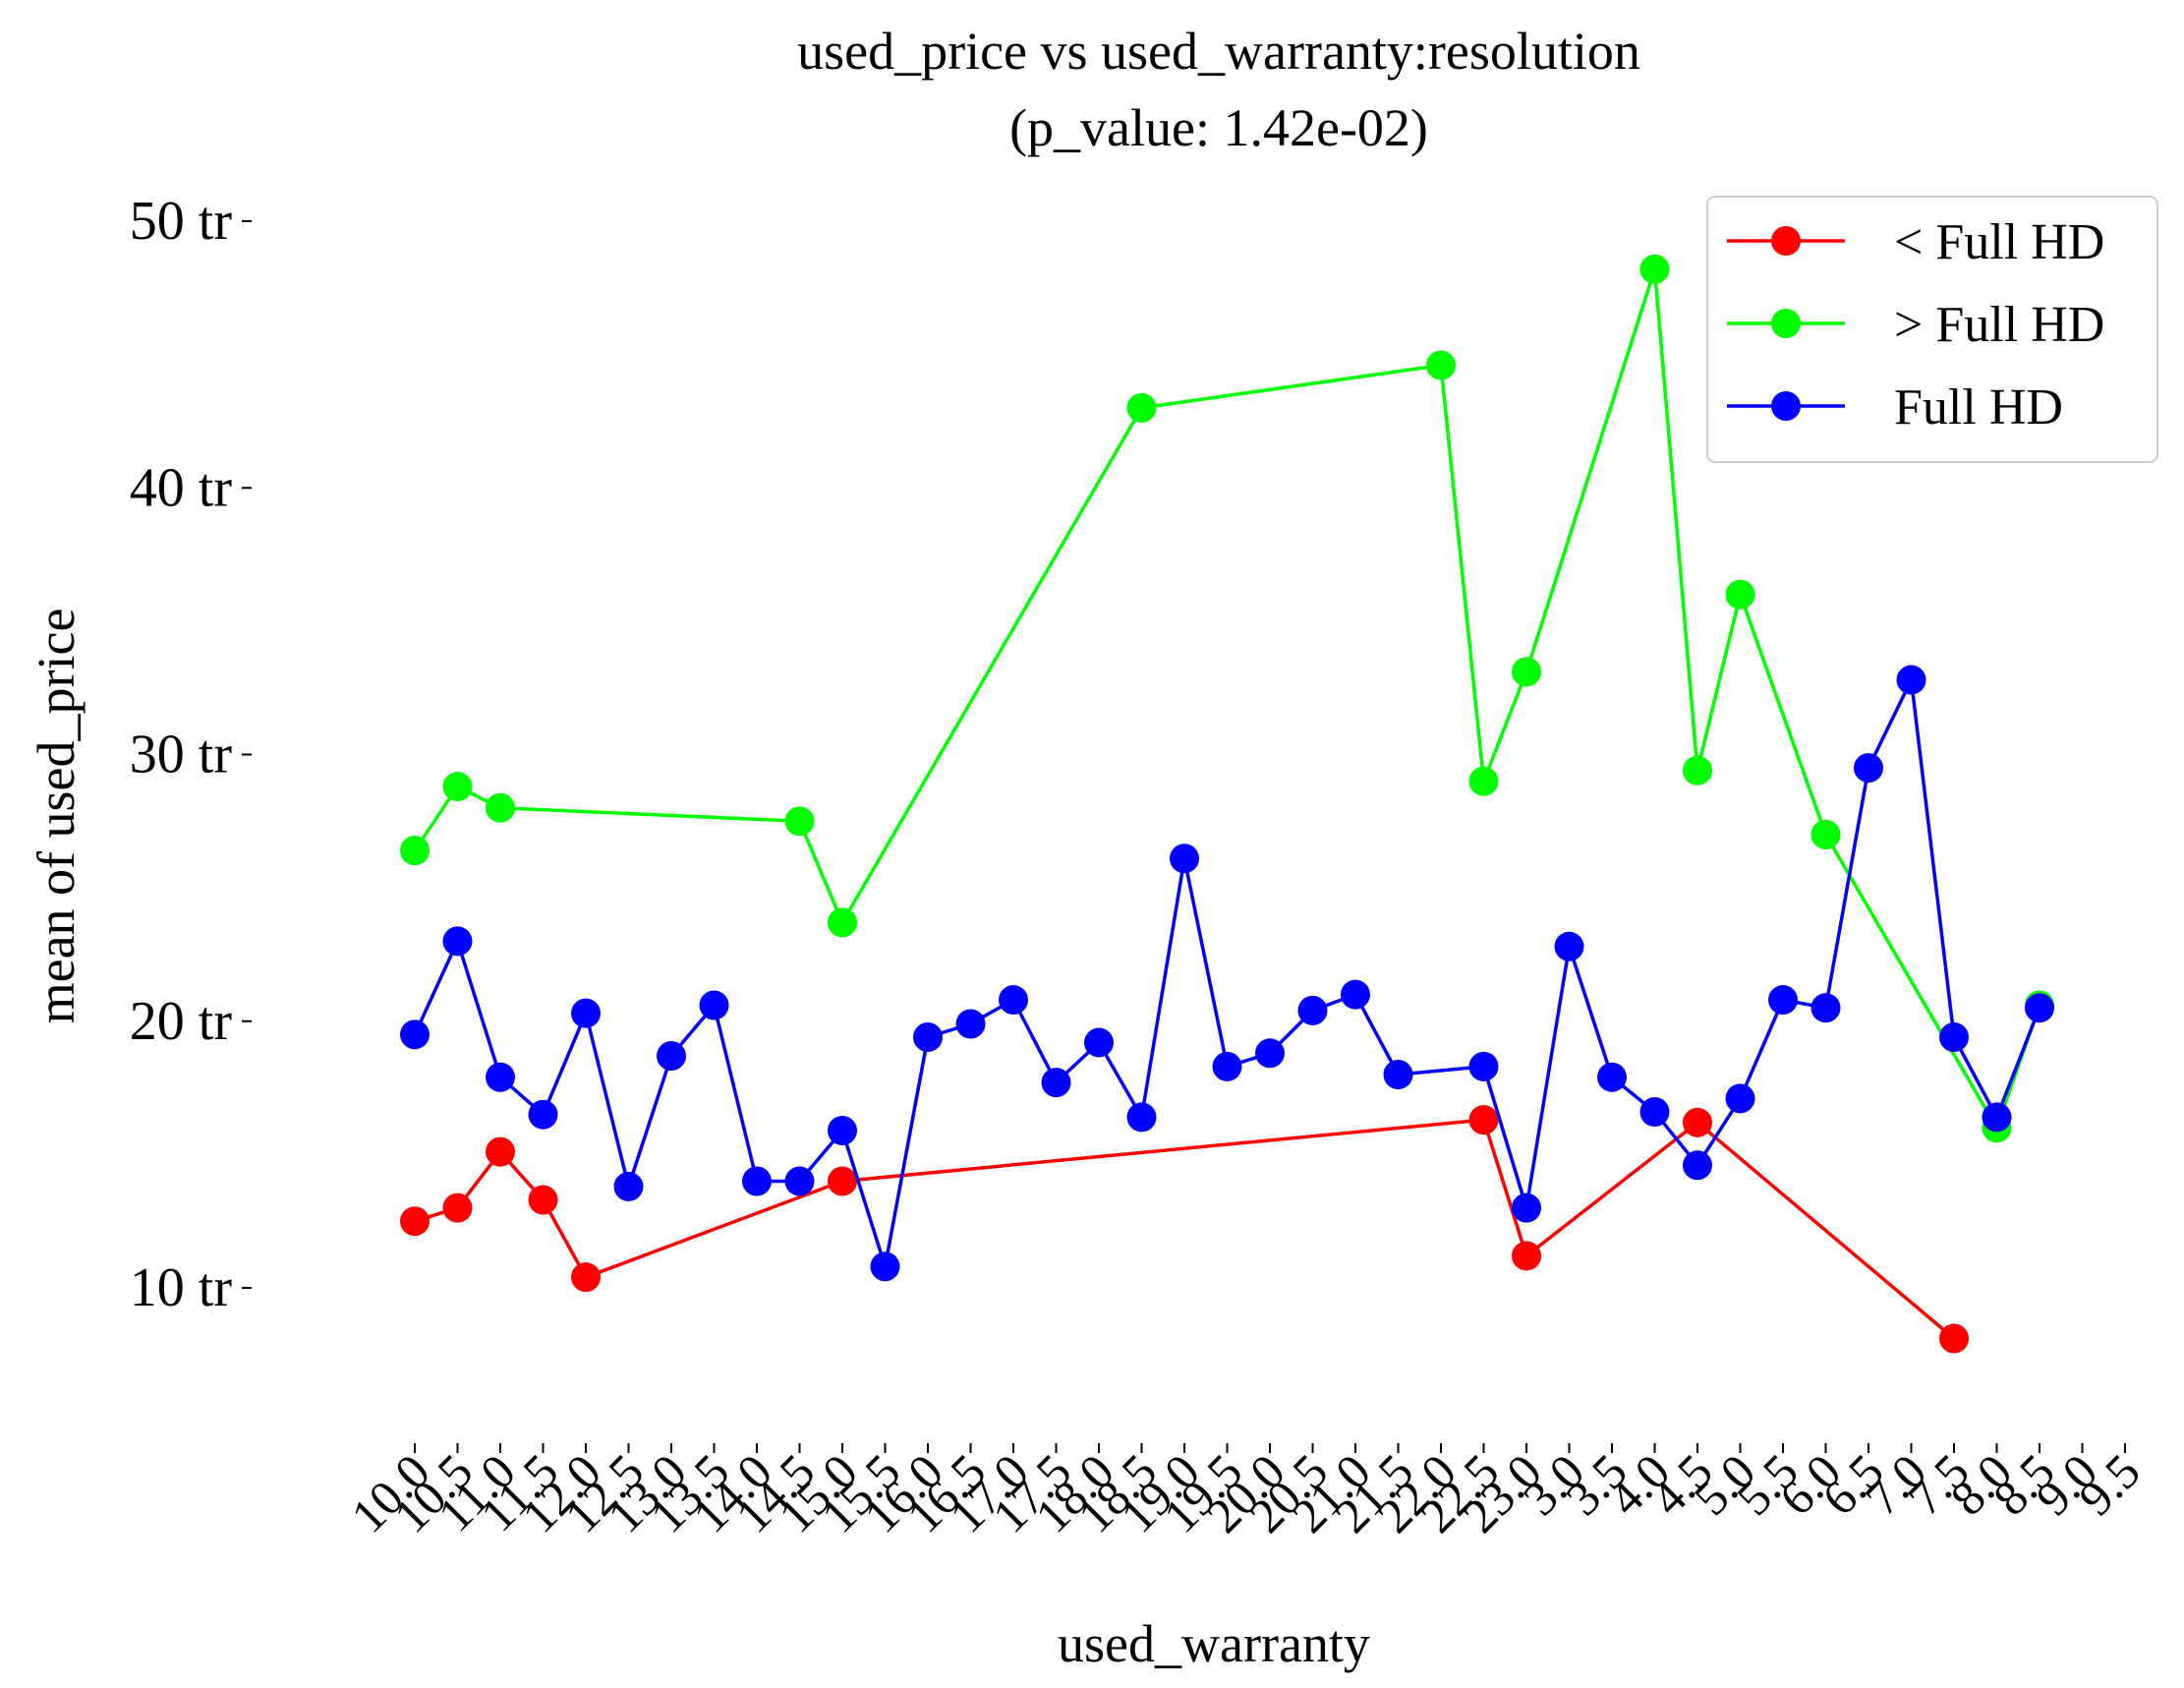 The height and width of the screenshot is (1688, 2184). Describe the element at coordinates (1218, 127) in the screenshot. I see `chart-subtitle: (p_value: 1.42e-02)` at that location.